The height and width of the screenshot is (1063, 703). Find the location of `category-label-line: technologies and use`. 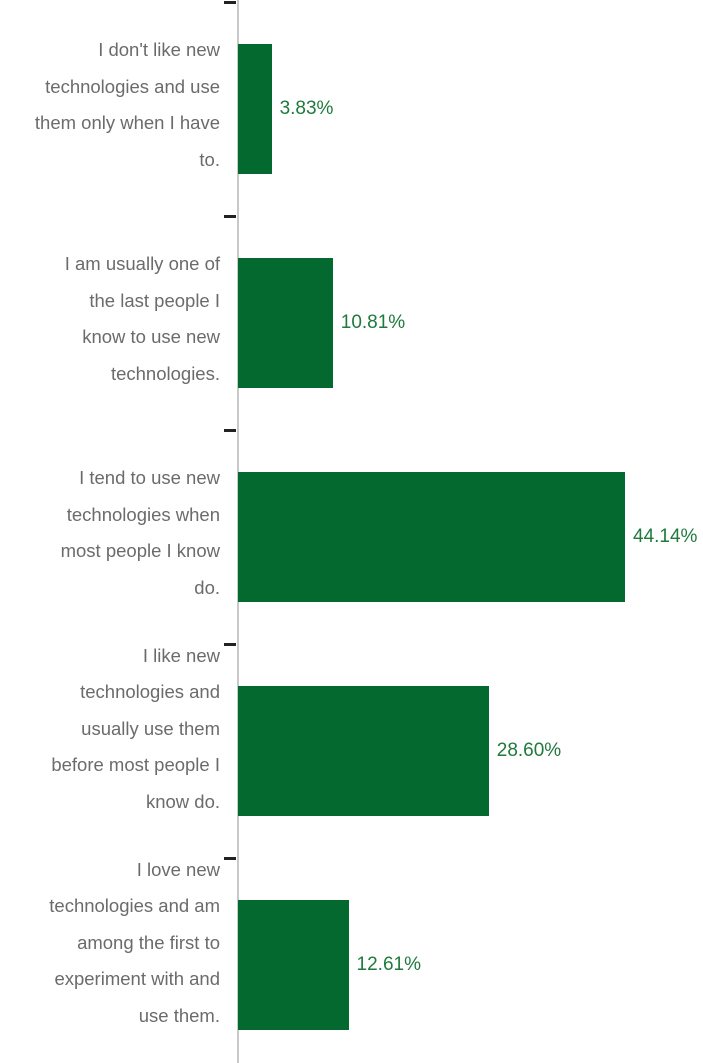

category-label-line: technologies and use is located at coordinates (132, 86).